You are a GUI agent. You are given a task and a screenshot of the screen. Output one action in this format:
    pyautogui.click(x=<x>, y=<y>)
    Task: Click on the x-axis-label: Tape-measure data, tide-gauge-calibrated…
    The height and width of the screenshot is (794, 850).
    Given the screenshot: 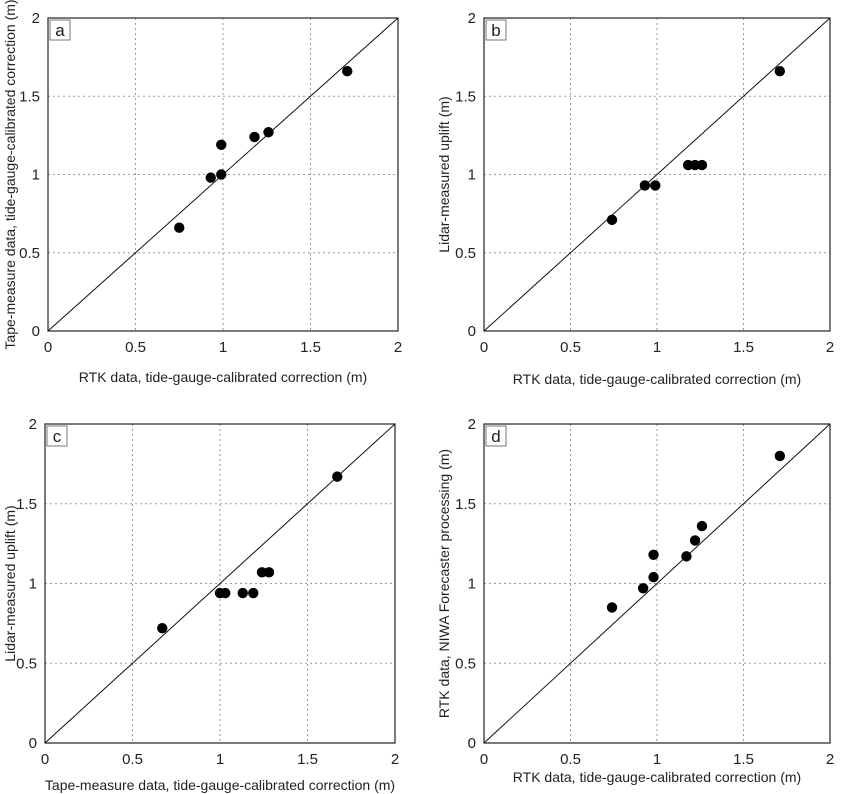 What is the action you would take?
    pyautogui.click(x=220, y=785)
    